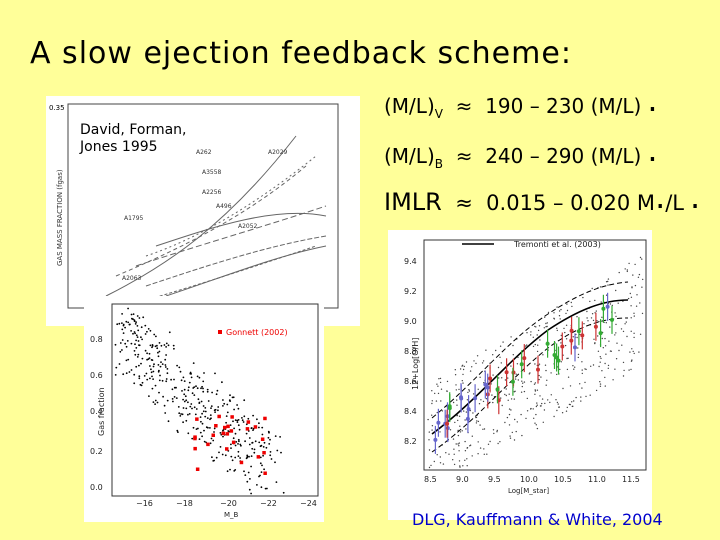  What do you see at coordinates (212, 192) in the screenshot?
I see `curve-label-a2256: A2256` at bounding box center [212, 192].